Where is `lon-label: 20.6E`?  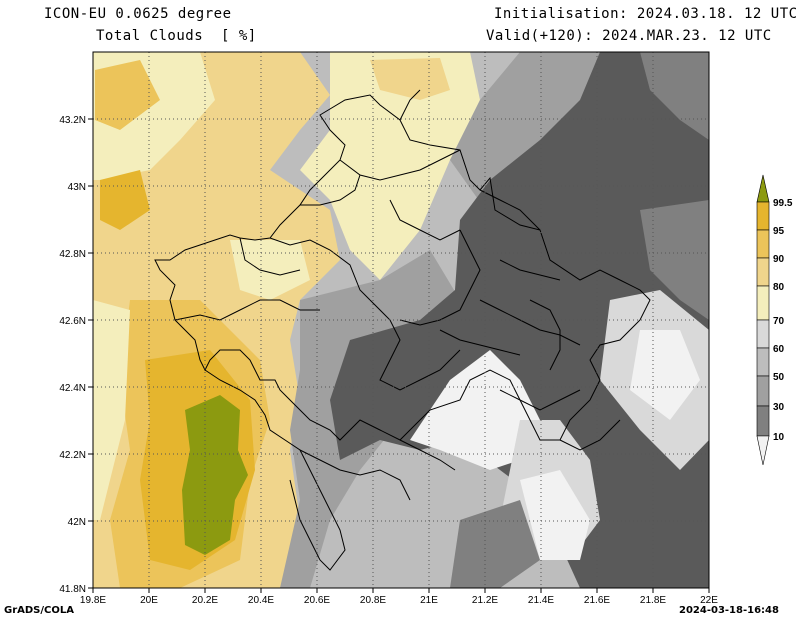
lon-label: 20.6E is located at coordinates (317, 600).